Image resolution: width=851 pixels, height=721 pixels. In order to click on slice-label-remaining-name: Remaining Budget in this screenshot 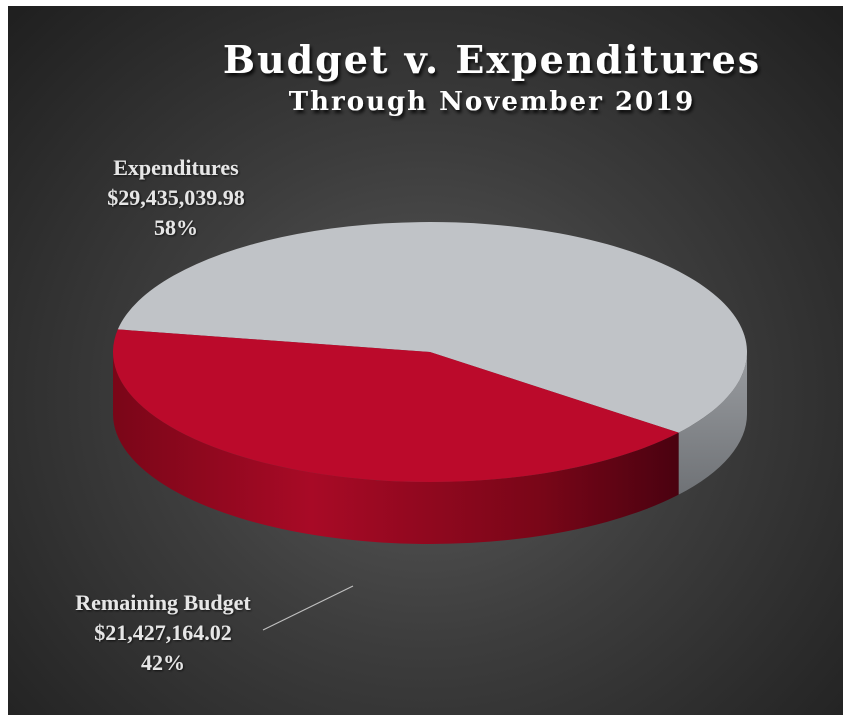, I will do `click(163, 602)`.